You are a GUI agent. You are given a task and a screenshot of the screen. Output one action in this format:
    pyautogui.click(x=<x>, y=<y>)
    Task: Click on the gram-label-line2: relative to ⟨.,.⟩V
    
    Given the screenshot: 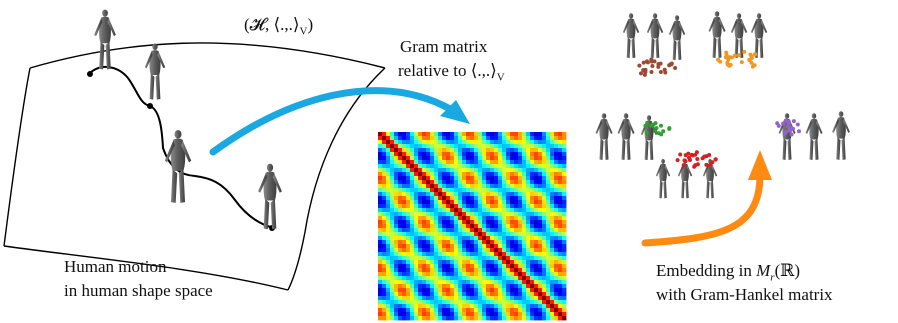 What is the action you would take?
    pyautogui.click(x=451, y=72)
    